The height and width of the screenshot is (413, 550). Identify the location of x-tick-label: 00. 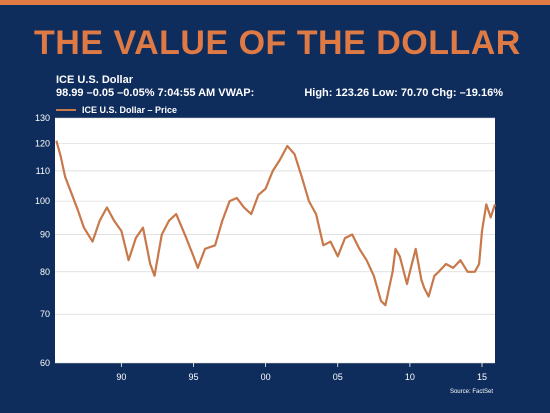
(266, 377).